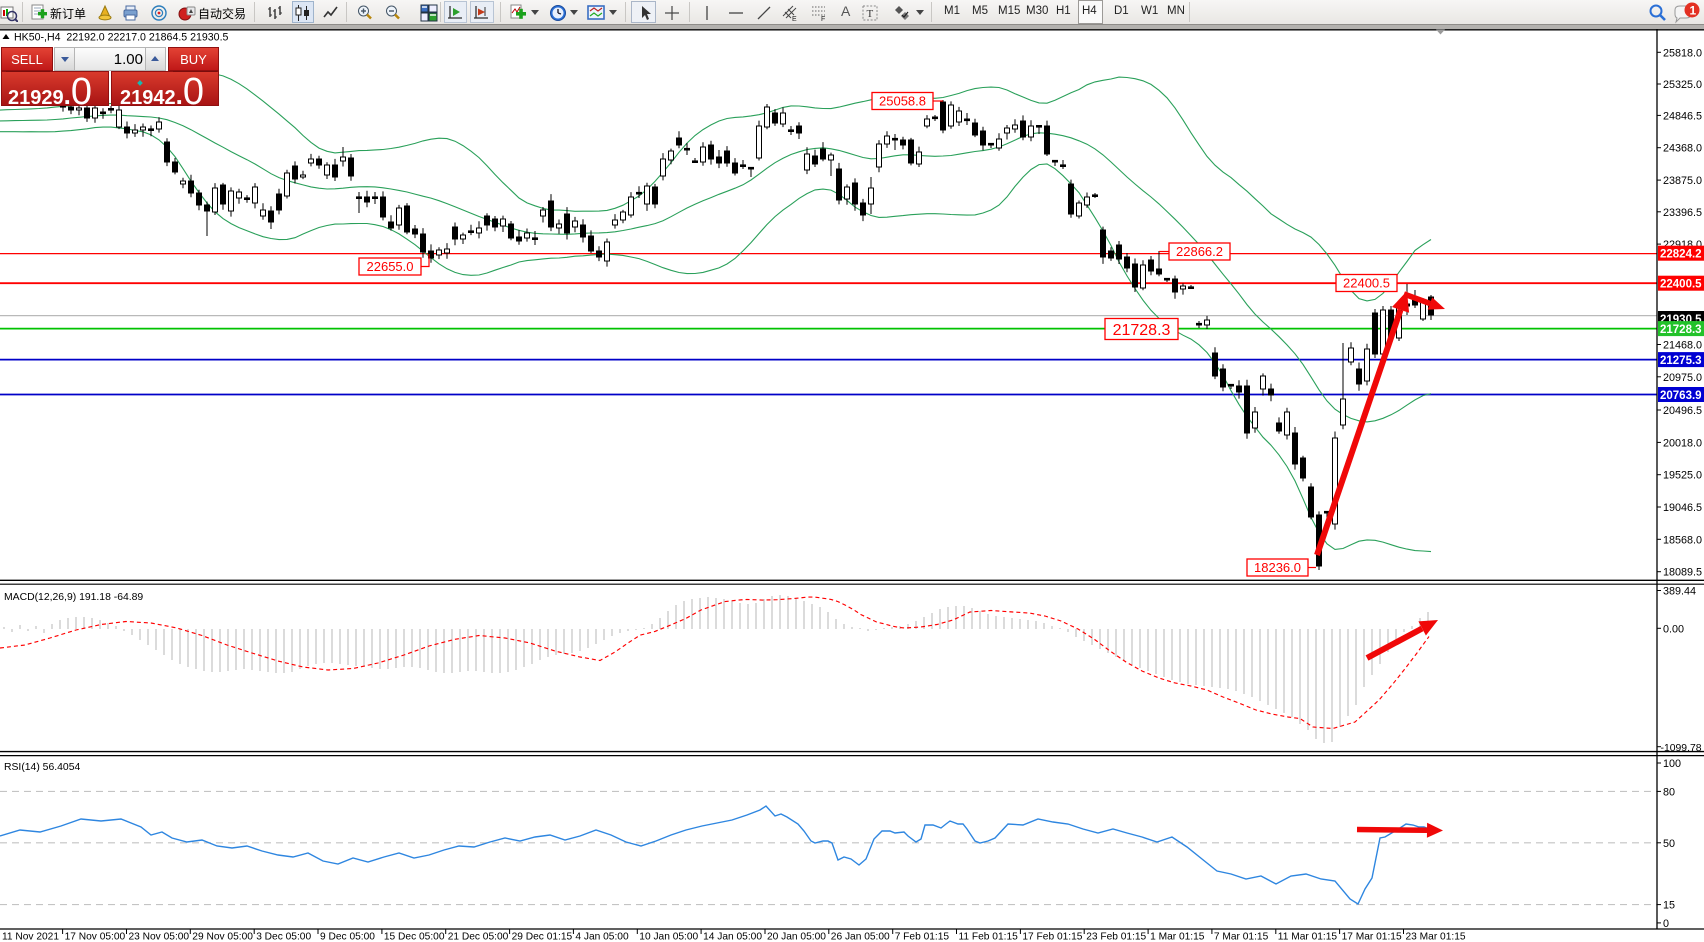  Describe the element at coordinates (1199, 251) in the screenshot. I see `svg-text: 22866.2` at that location.